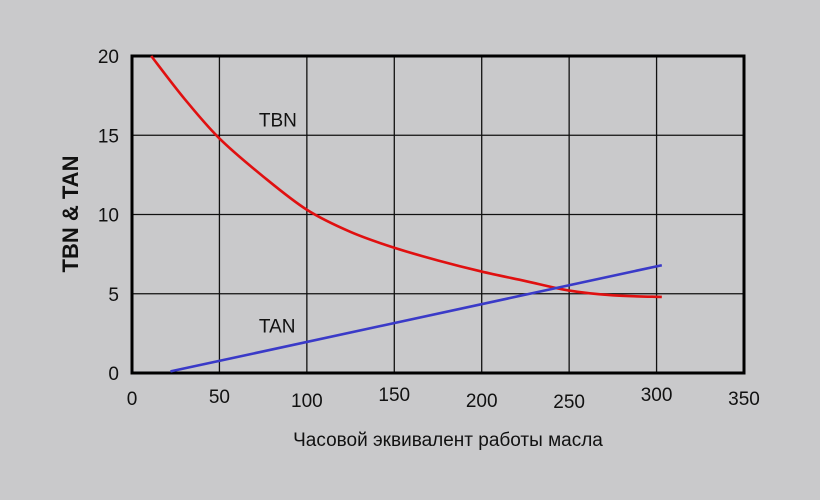 Image resolution: width=820 pixels, height=500 pixels. I want to click on y-tick-label: 0, so click(113, 374).